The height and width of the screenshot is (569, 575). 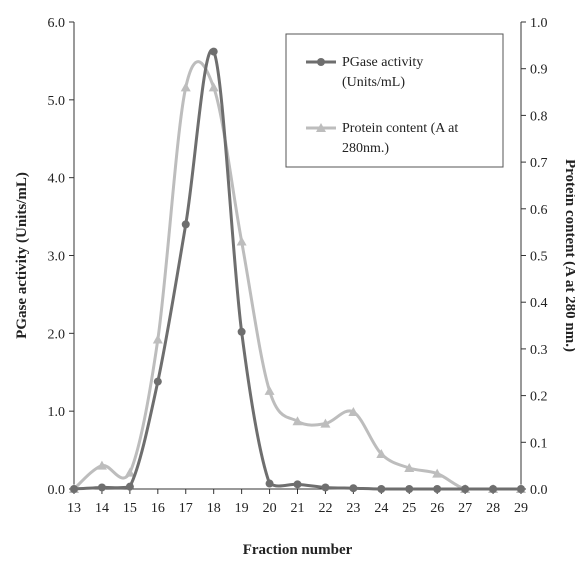 What do you see at coordinates (365, 148) in the screenshot?
I see `legend-label-line: 280nm.)` at bounding box center [365, 148].